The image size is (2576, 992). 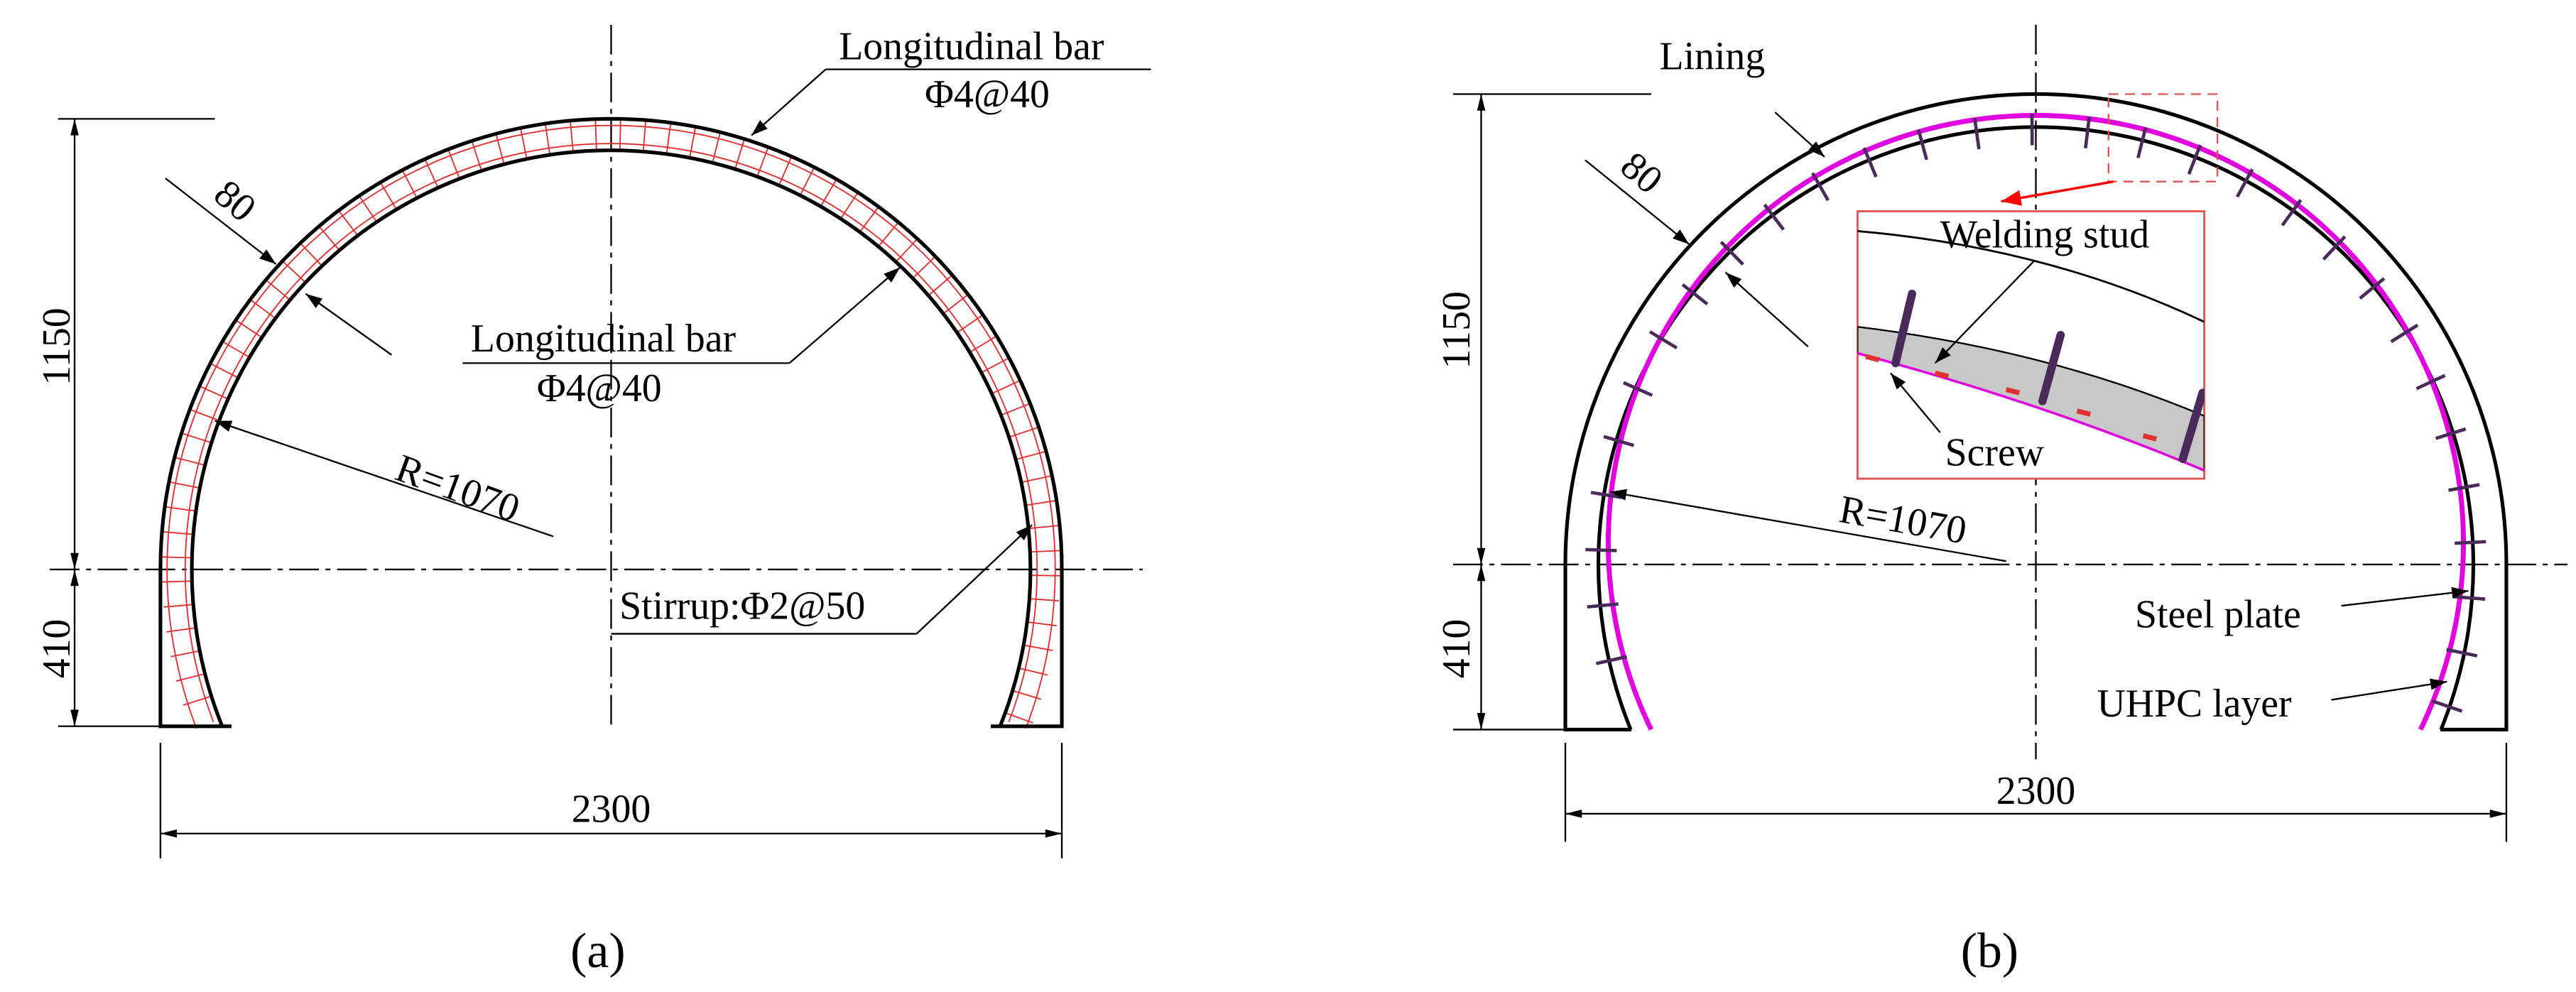 I want to click on screw, so click(x=1942, y=374).